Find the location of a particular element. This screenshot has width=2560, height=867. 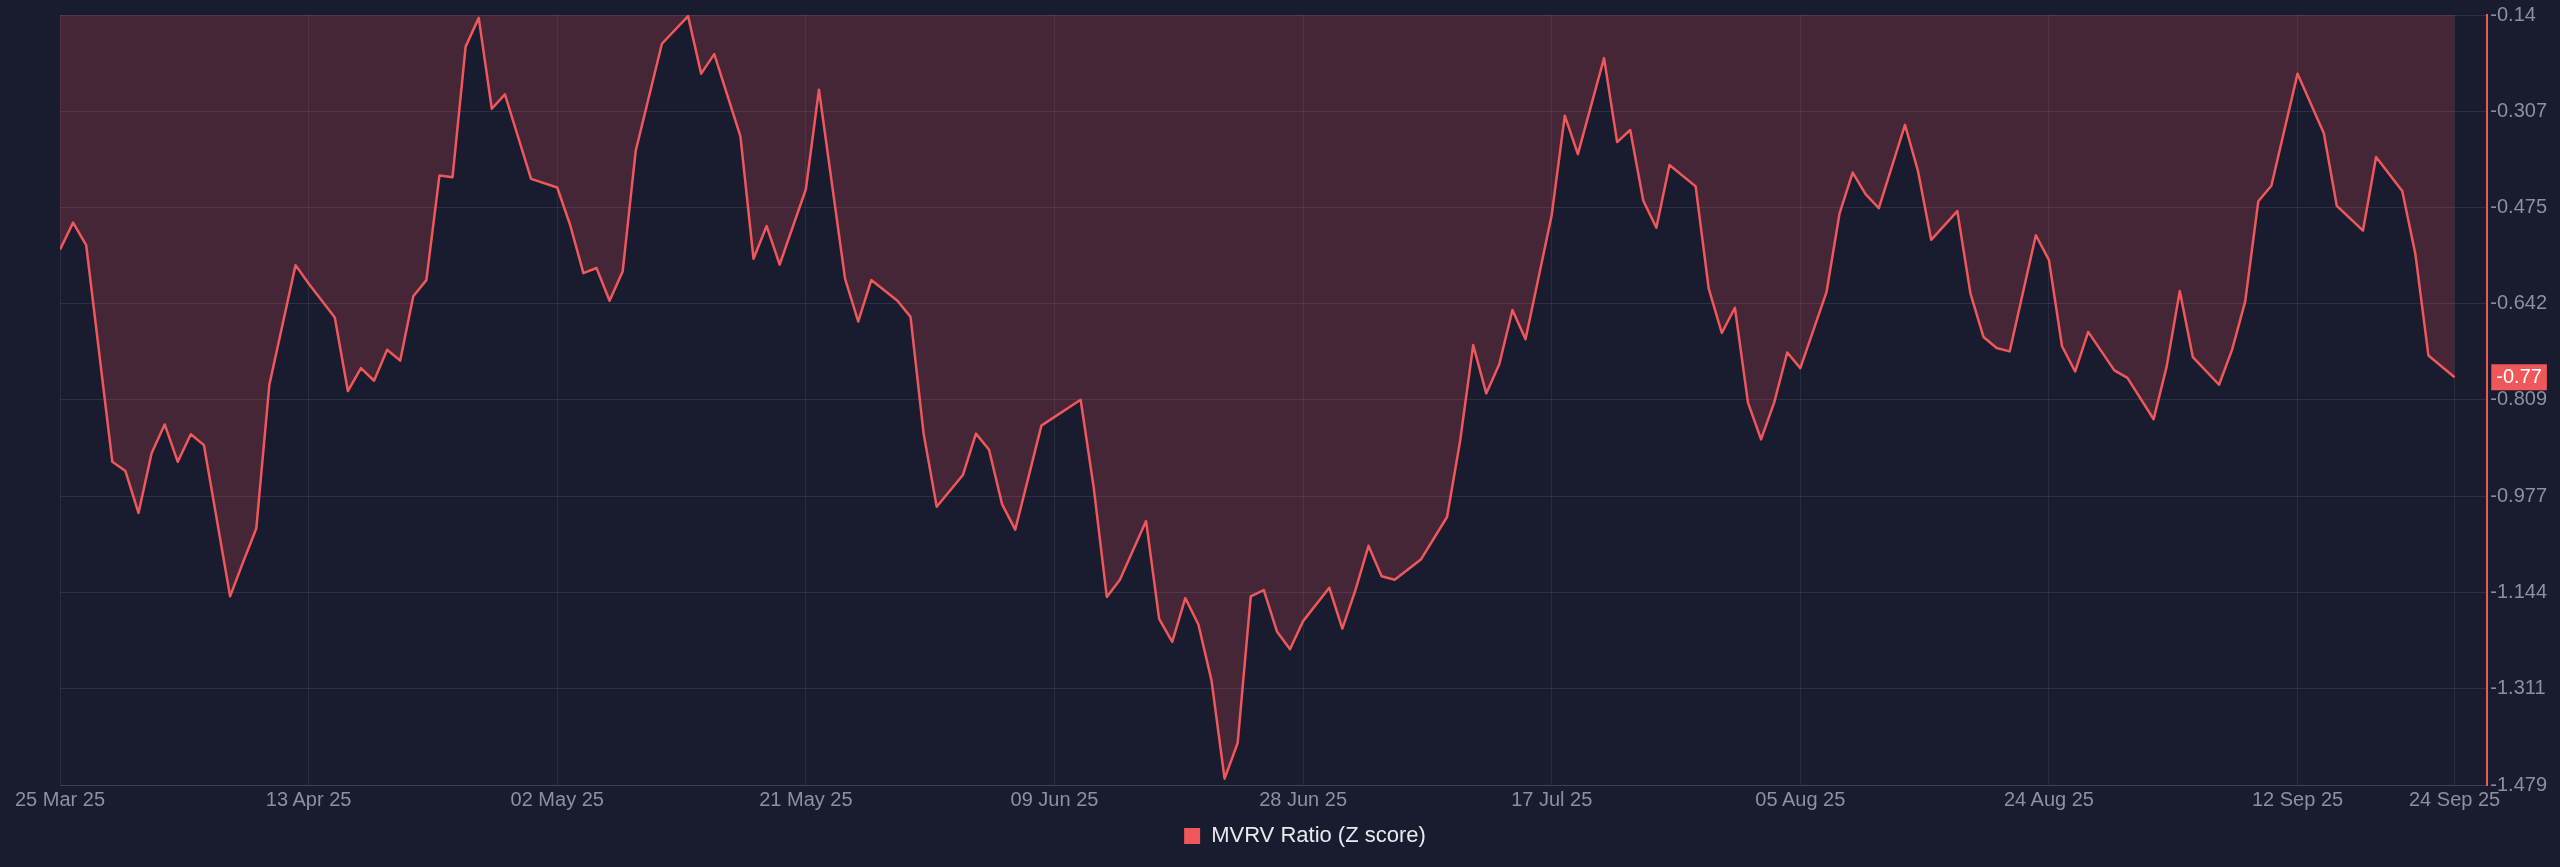

x-tick-label: 25 Mar 25 is located at coordinates (60, 798).